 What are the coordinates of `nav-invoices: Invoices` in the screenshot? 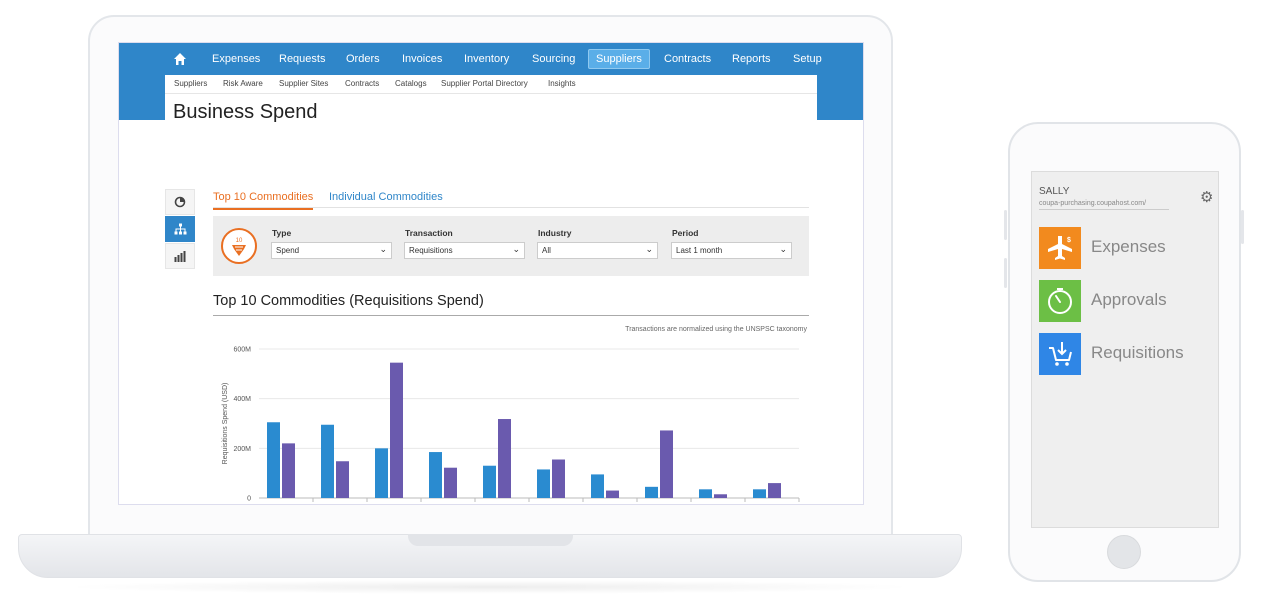 It's located at (422, 59).